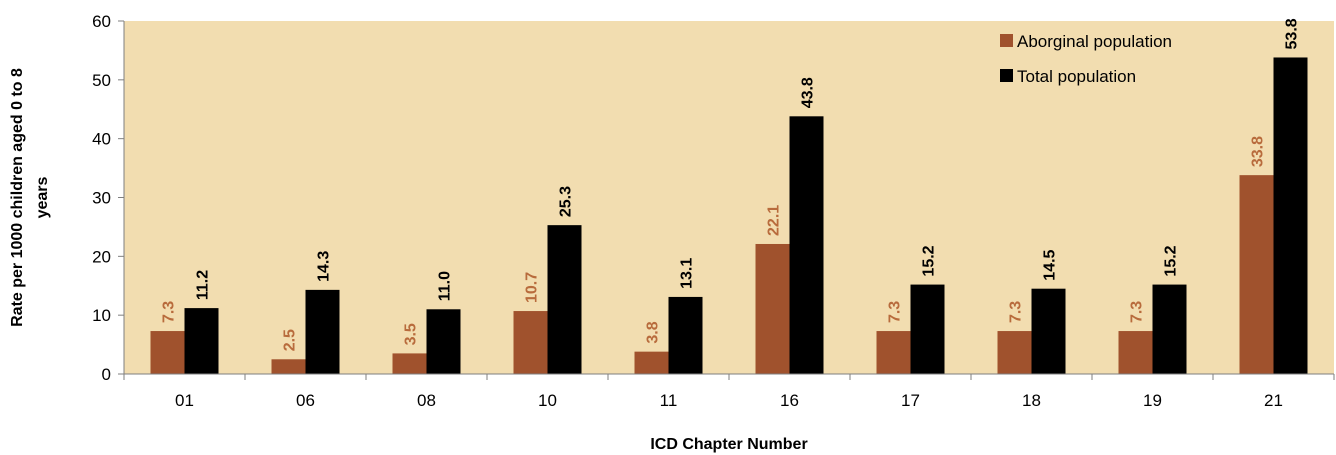 The image size is (1336, 455). What do you see at coordinates (101, 21) in the screenshot?
I see `y-tick-label: 60` at bounding box center [101, 21].